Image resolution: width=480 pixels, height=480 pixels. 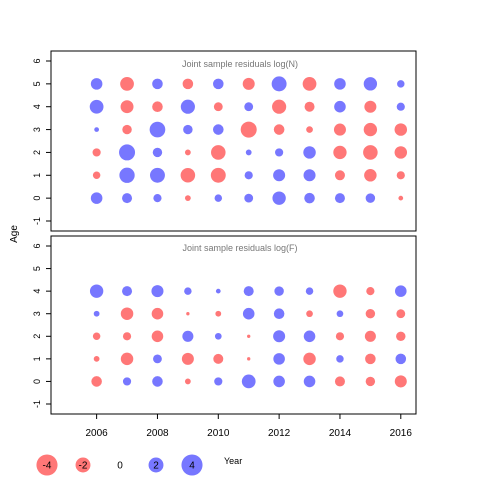 What do you see at coordinates (233, 461) in the screenshot?
I see `x-axis-label: Year` at bounding box center [233, 461].